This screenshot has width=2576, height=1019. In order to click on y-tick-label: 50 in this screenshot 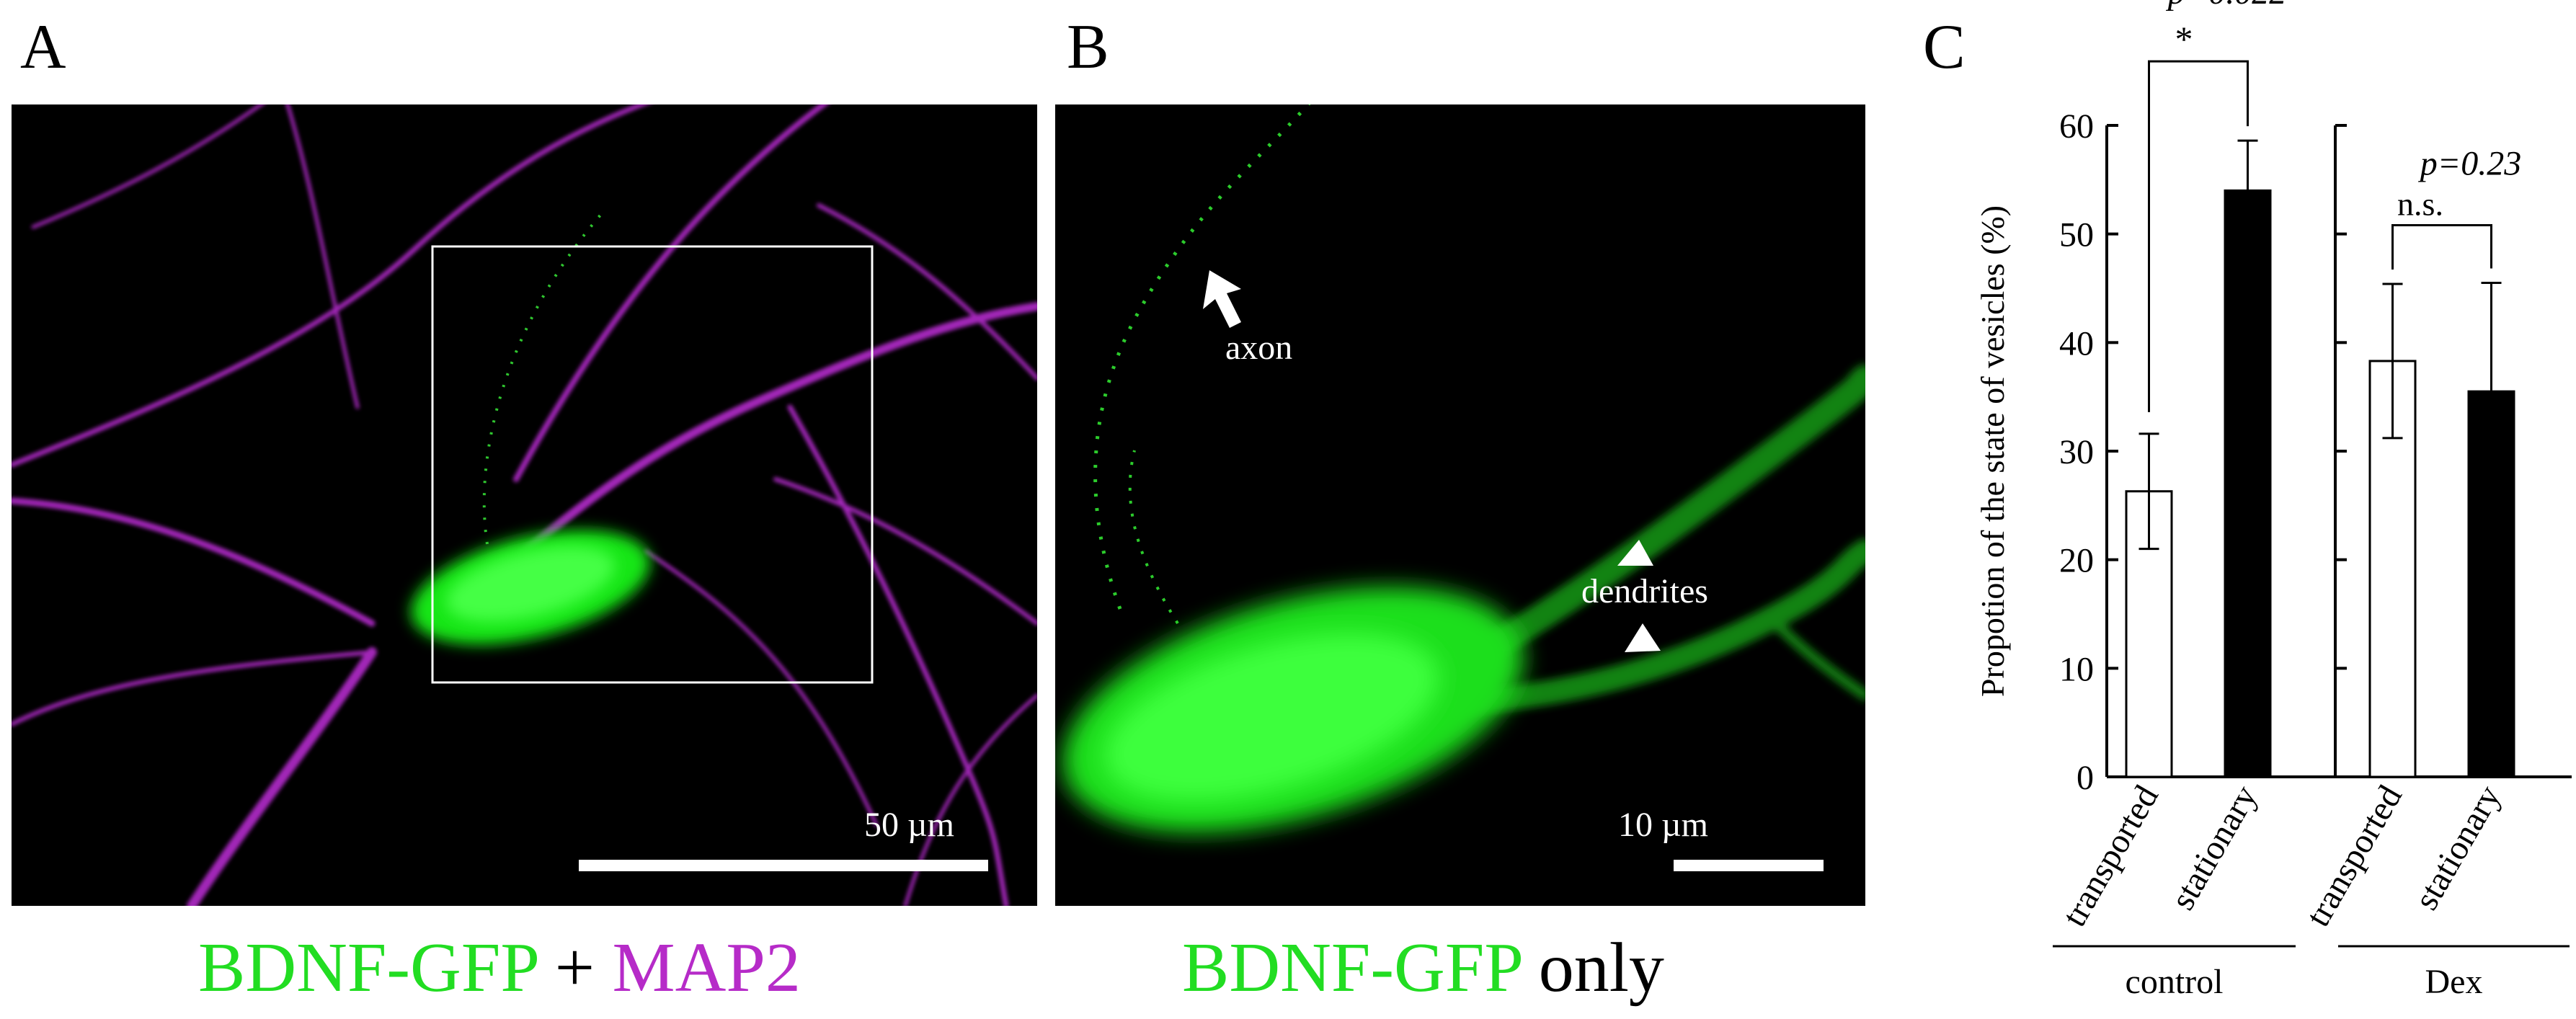, I will do `click(2076, 235)`.